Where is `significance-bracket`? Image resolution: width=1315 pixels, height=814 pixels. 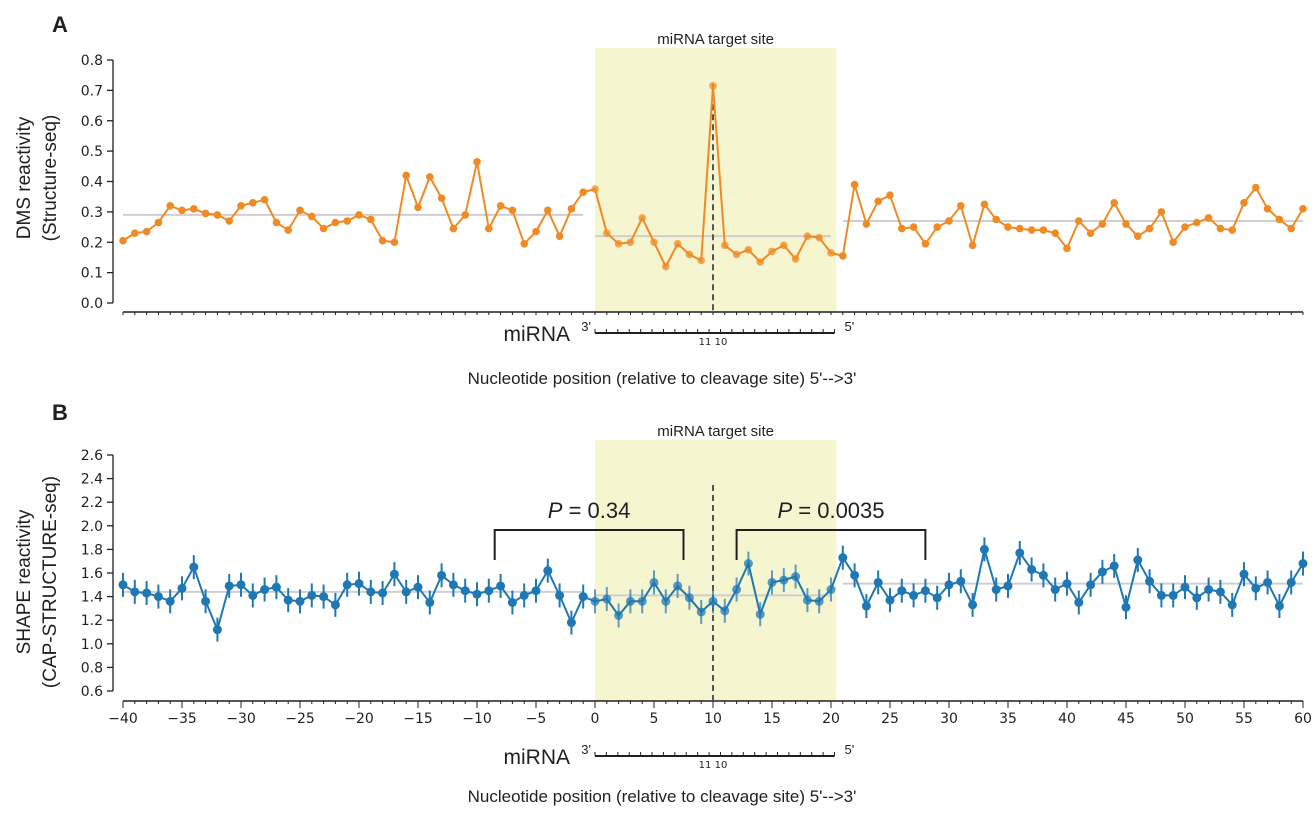
significance-bracket is located at coordinates (831, 544).